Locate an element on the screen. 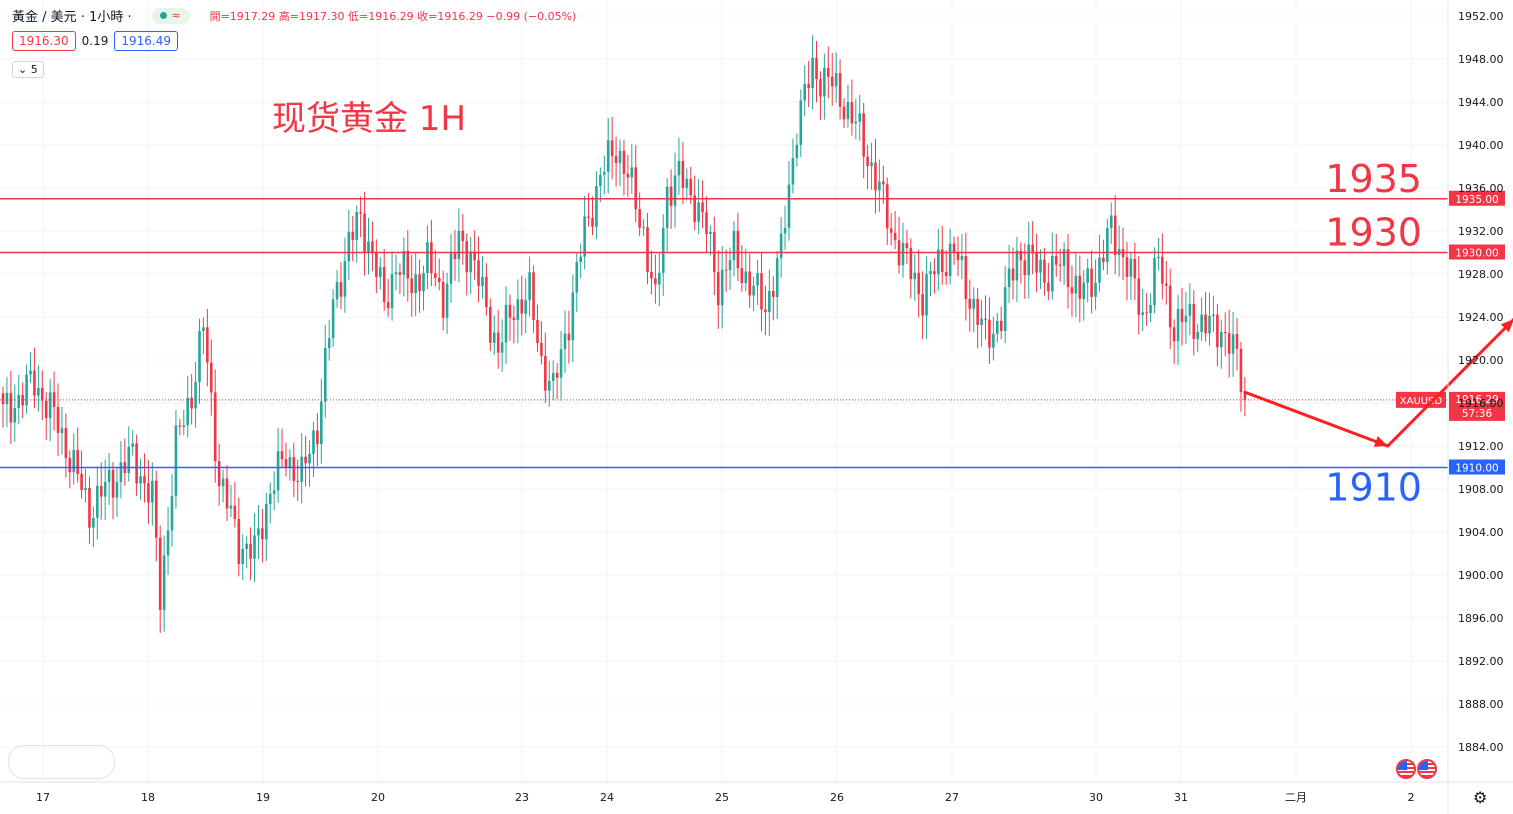 This screenshot has width=1513, height=814. sell-price-button: 1916.30 is located at coordinates (44, 41).